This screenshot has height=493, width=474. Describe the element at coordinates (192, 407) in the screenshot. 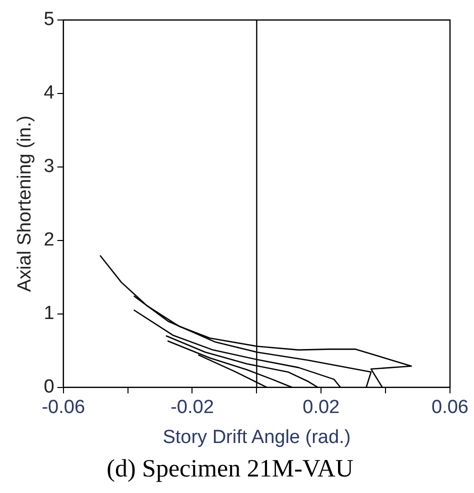

I see `x-tick-label: -0.02` at that location.